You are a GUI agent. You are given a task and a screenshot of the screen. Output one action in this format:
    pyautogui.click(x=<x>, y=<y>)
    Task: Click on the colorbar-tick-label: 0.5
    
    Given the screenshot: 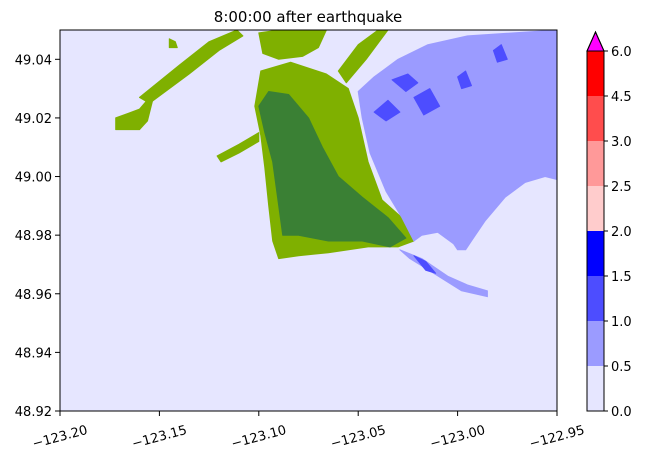 What is the action you would take?
    pyautogui.click(x=621, y=367)
    